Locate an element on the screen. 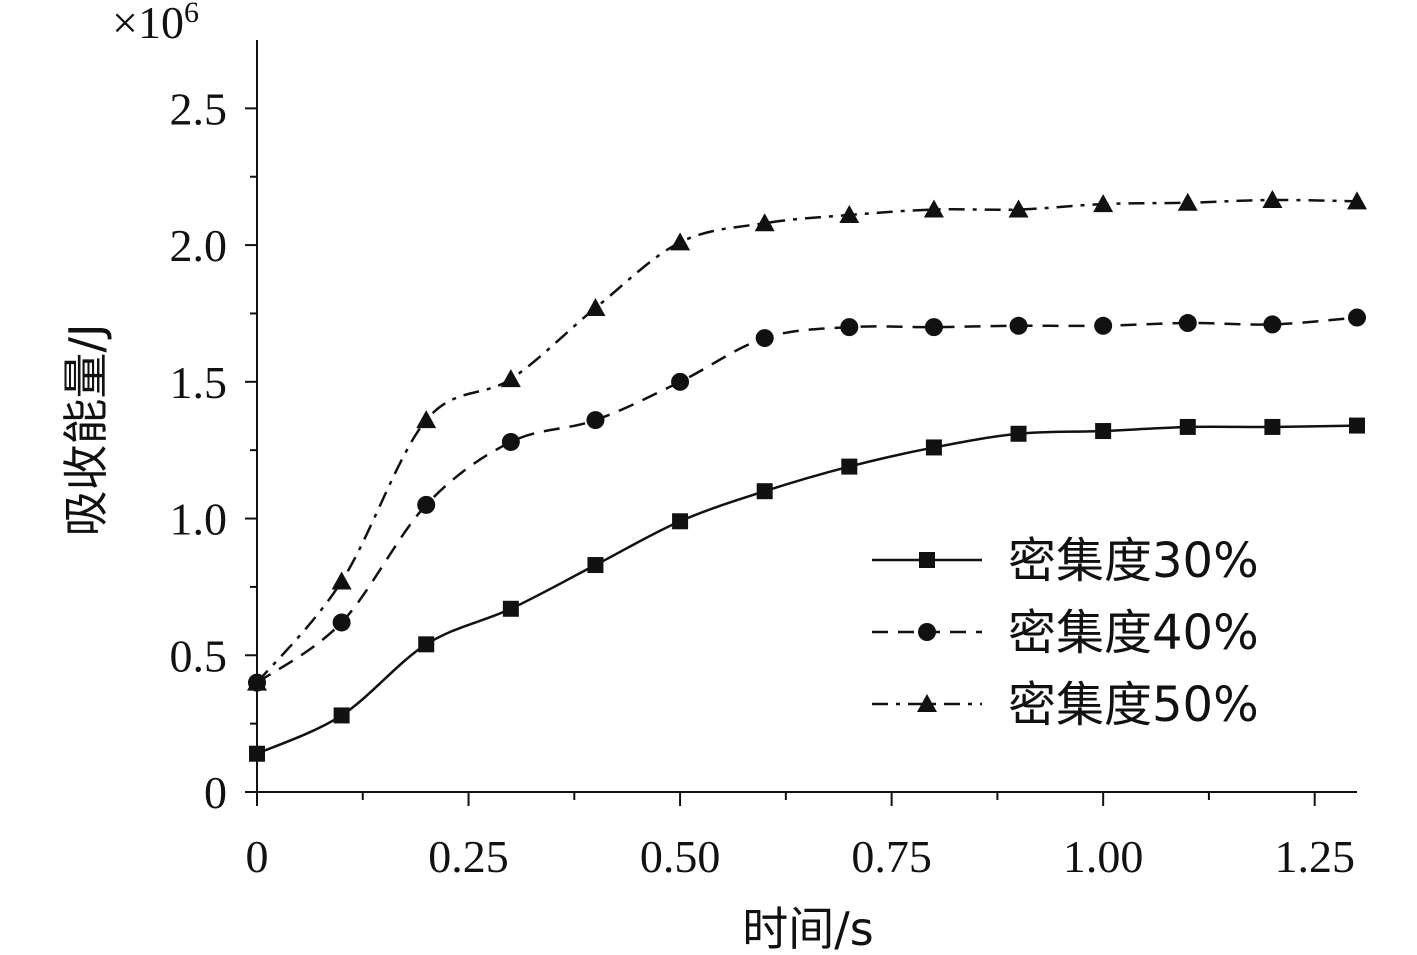 This screenshot has width=1417, height=955. y-tick-label: 0 is located at coordinates (215, 792).